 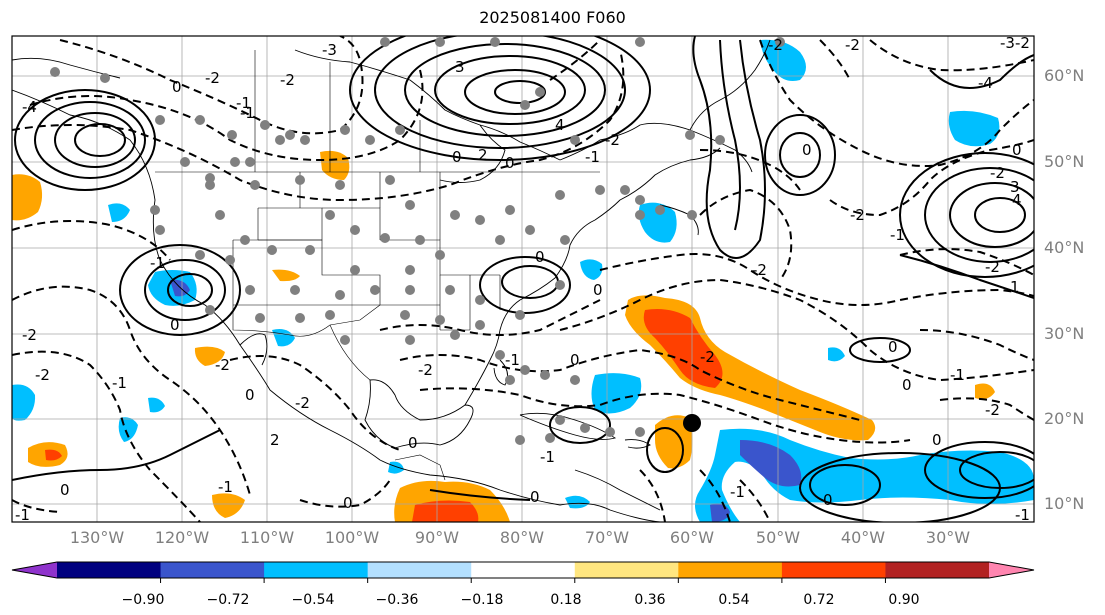 I want to click on lon-label-120w: 120°W, so click(x=182, y=537).